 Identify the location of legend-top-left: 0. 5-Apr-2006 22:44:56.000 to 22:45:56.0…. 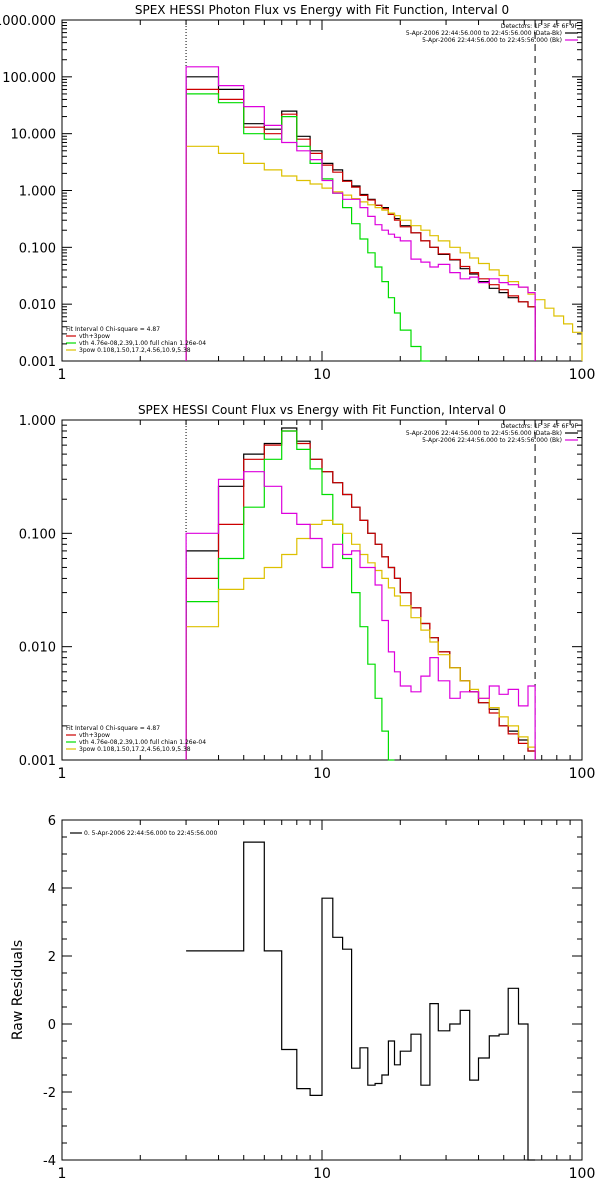
(143, 833).